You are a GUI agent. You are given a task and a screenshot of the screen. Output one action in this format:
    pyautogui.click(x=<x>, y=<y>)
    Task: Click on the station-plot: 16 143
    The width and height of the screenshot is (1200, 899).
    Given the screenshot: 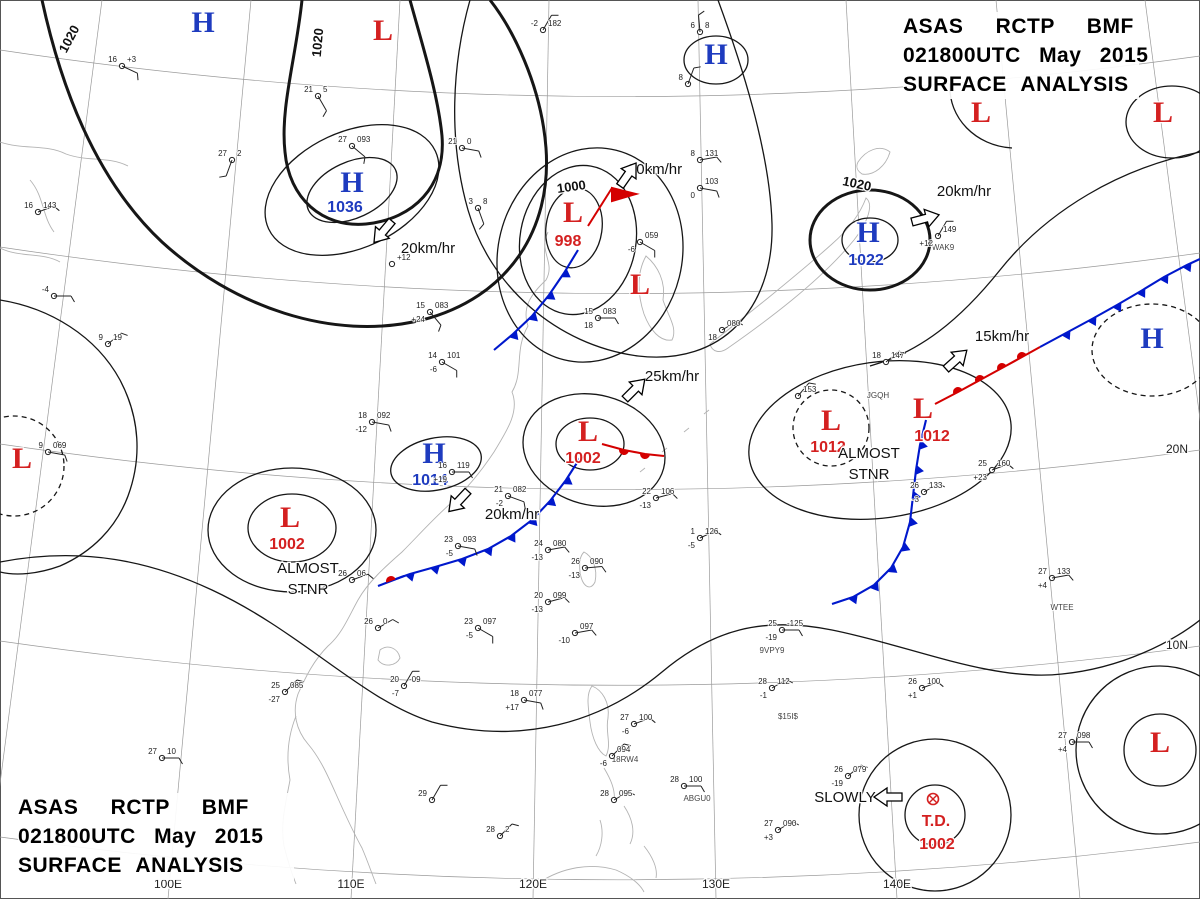 What is the action you would take?
    pyautogui.click(x=41, y=208)
    